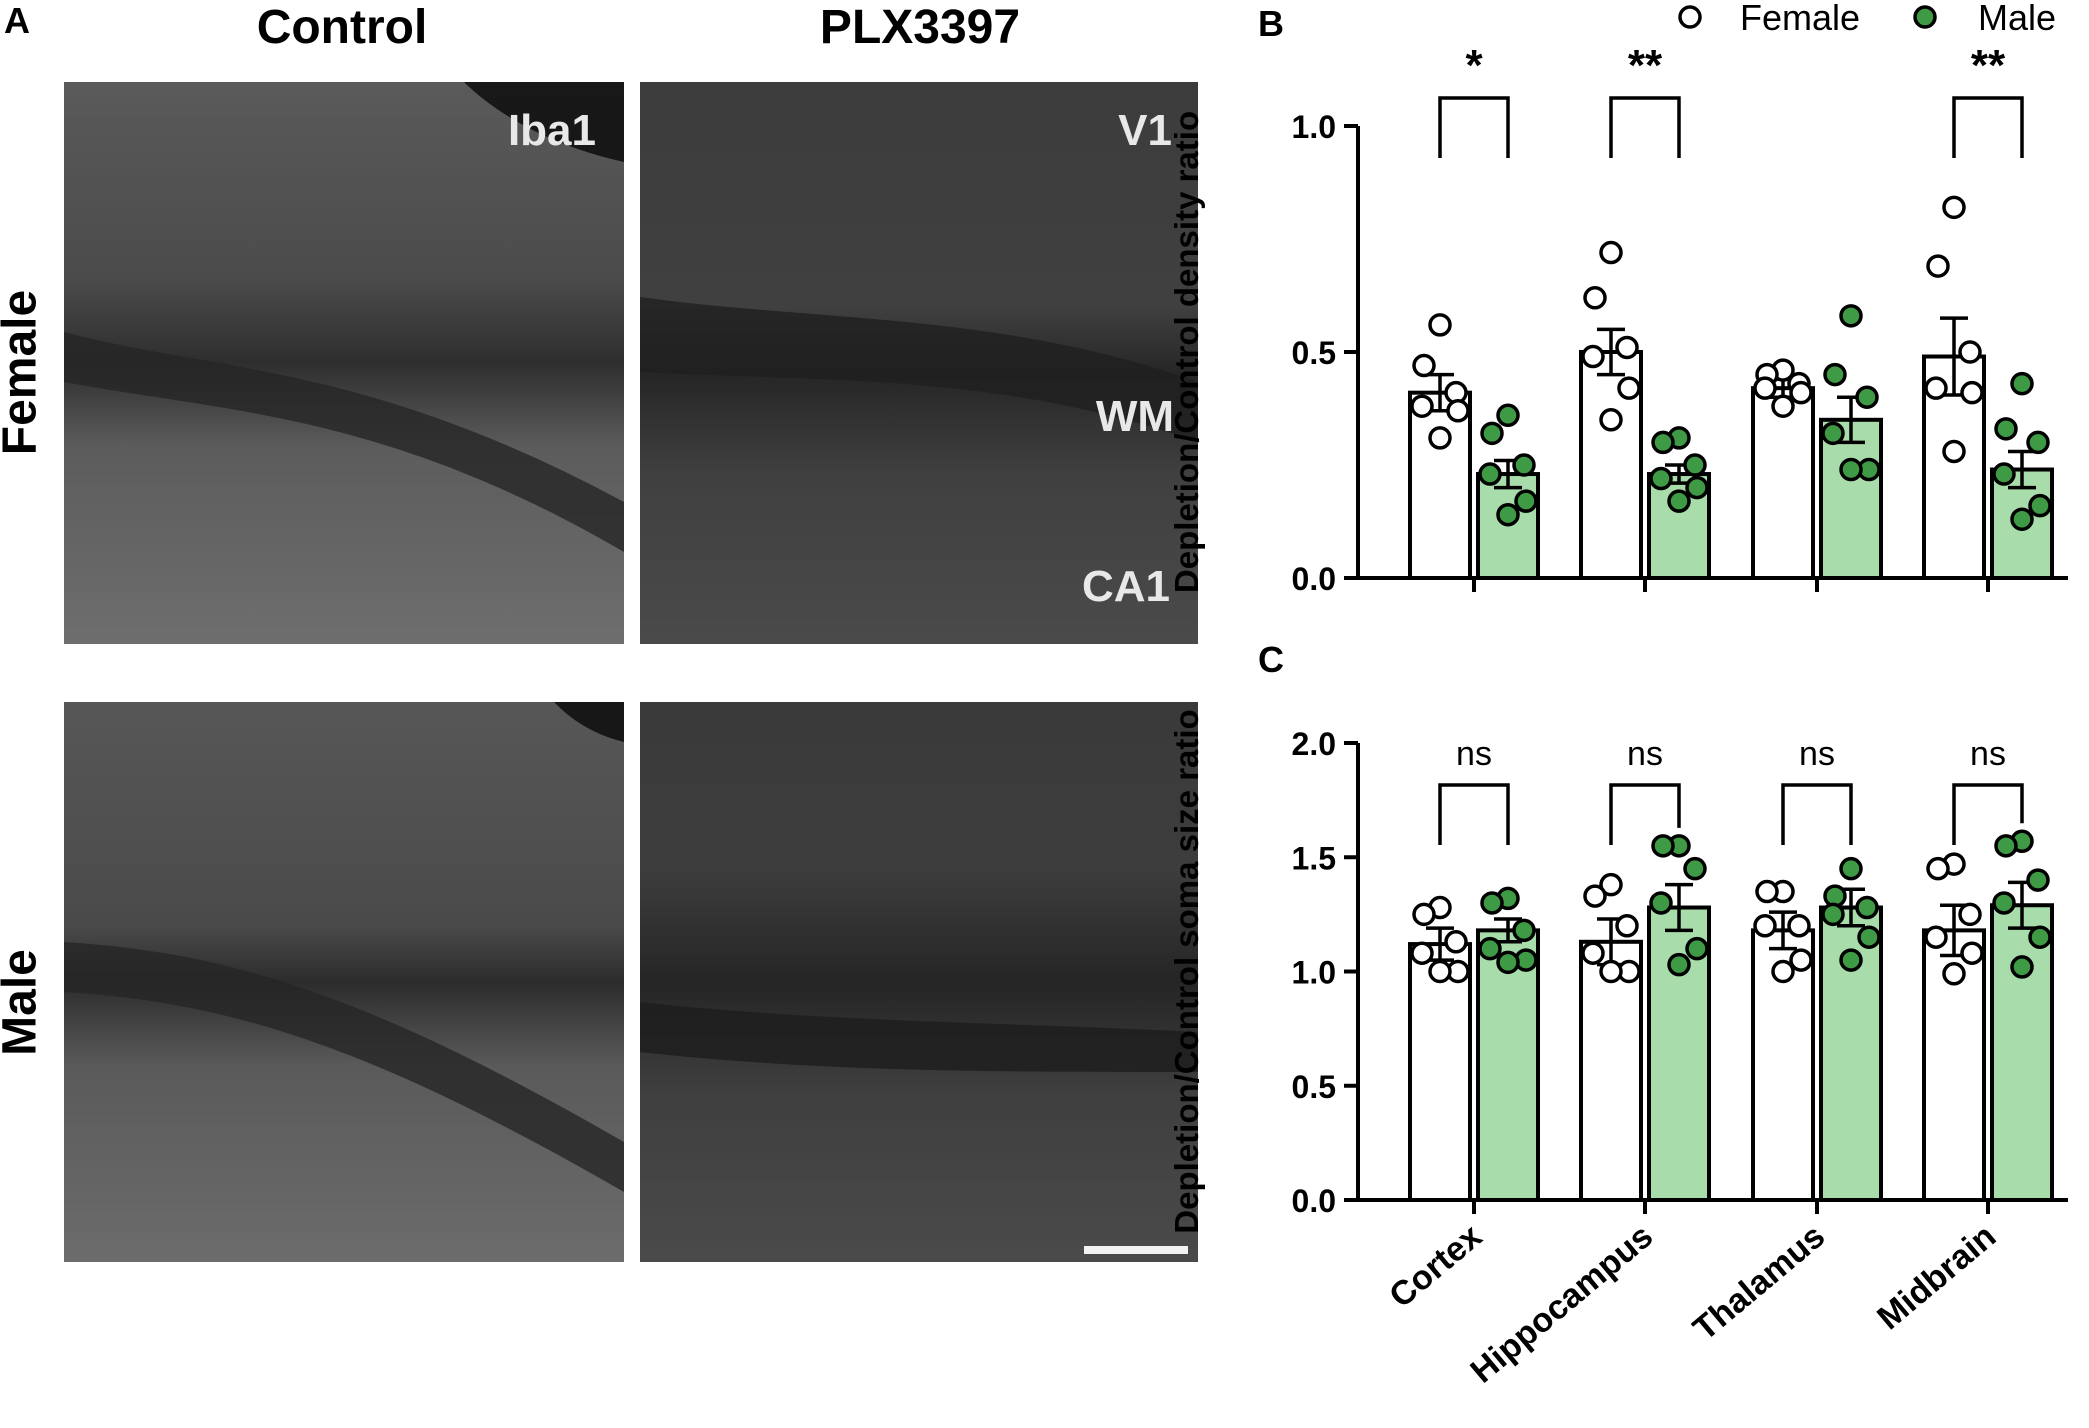 The image size is (2089, 1428). I want to click on scale-bar, so click(1136, 1250).